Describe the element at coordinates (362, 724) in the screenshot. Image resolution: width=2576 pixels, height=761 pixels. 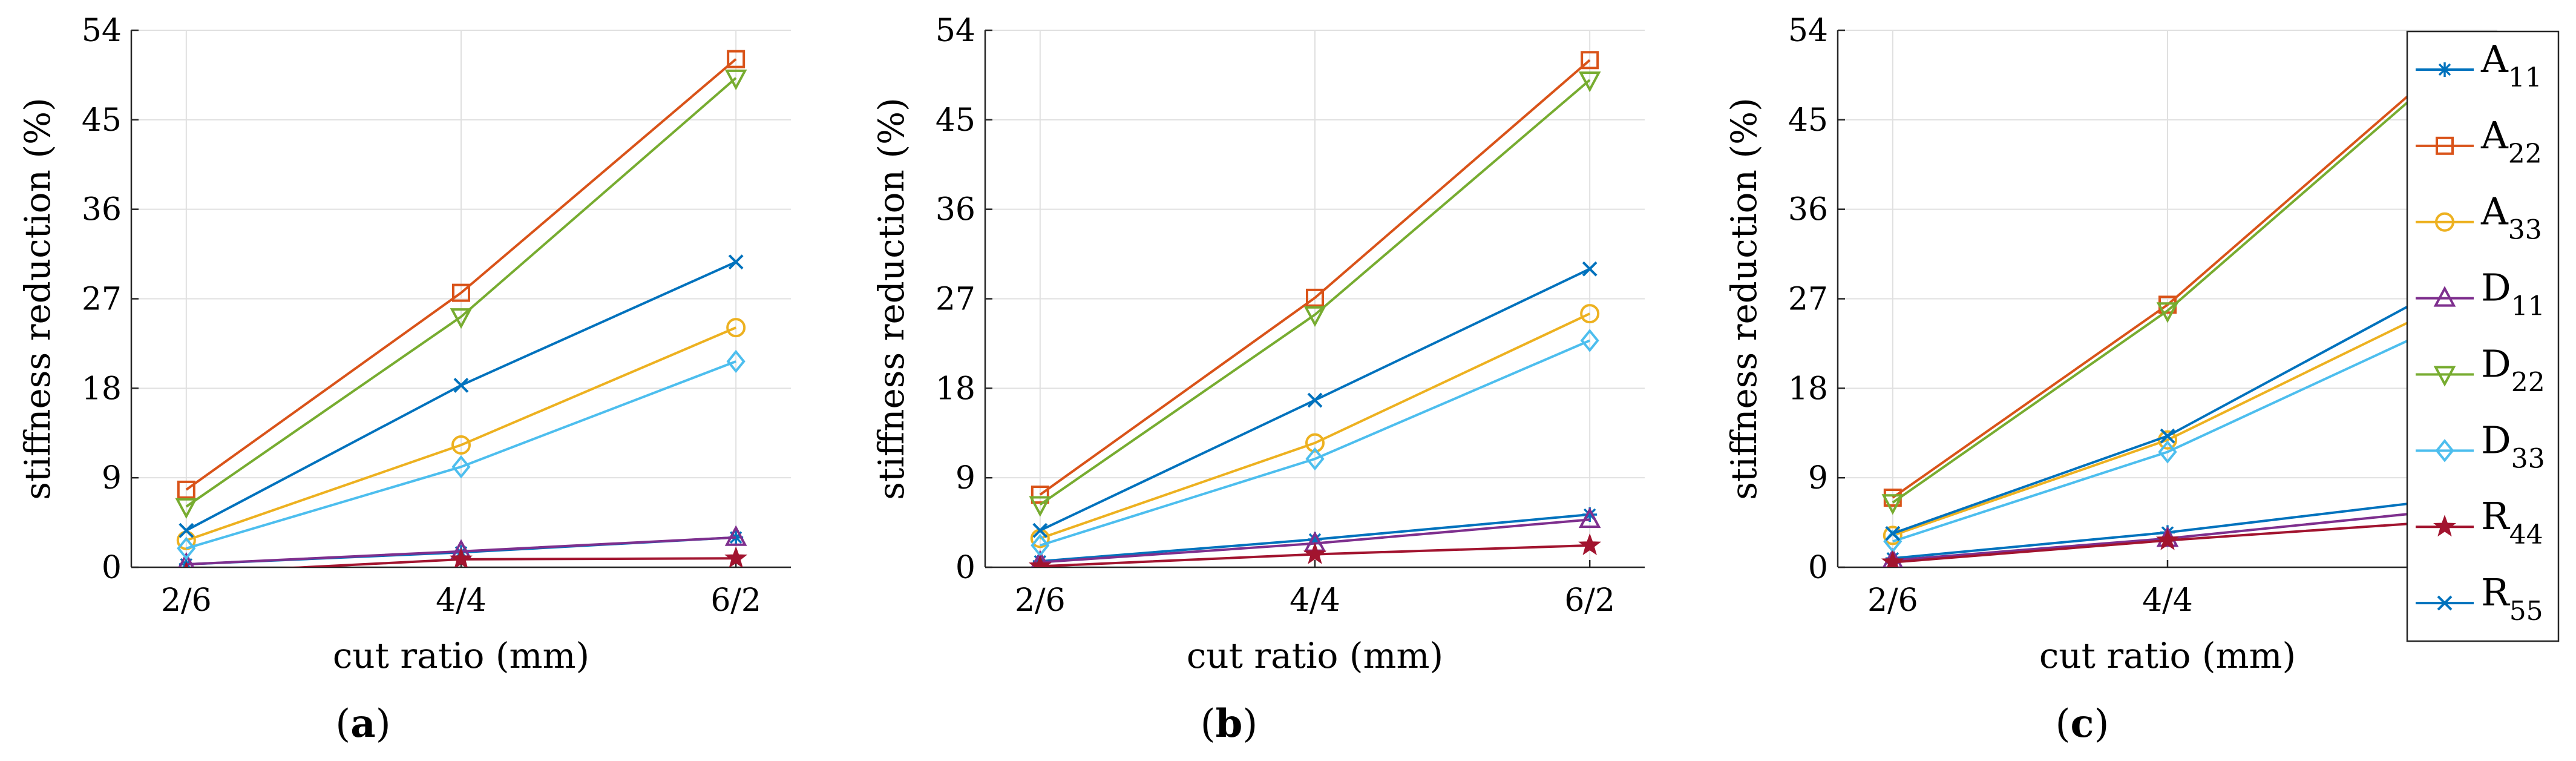
I see `panel-label: (a)` at that location.